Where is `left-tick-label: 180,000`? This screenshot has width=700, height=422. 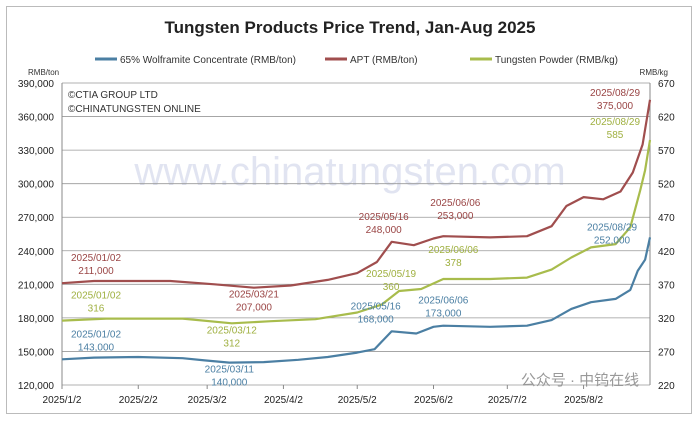
left-tick-label: 180,000 is located at coordinates (36, 319).